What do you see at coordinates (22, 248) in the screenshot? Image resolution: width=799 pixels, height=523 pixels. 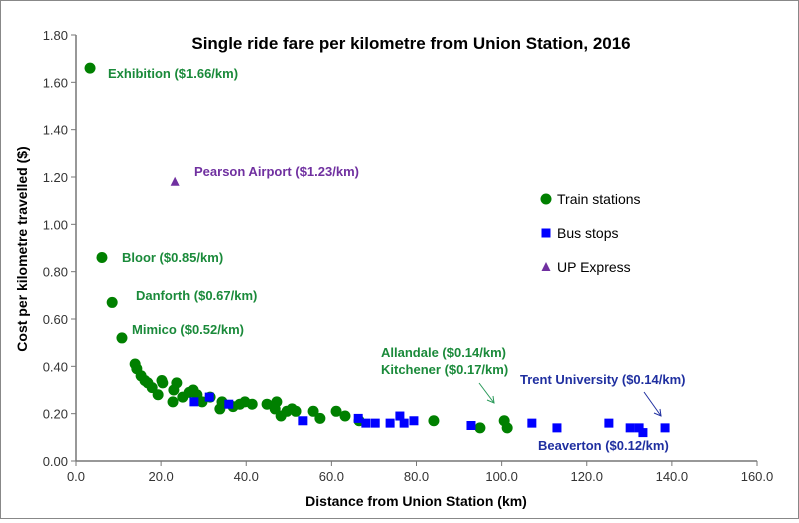 I see `y-axis-label: Cost per kilometre travelled ($)` at bounding box center [22, 248].